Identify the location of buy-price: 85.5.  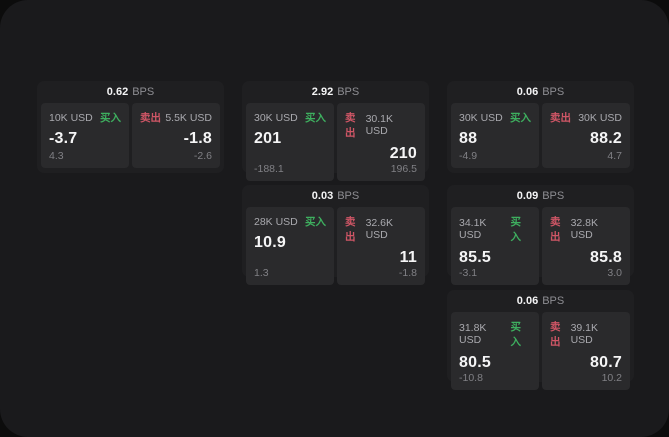
(475, 257).